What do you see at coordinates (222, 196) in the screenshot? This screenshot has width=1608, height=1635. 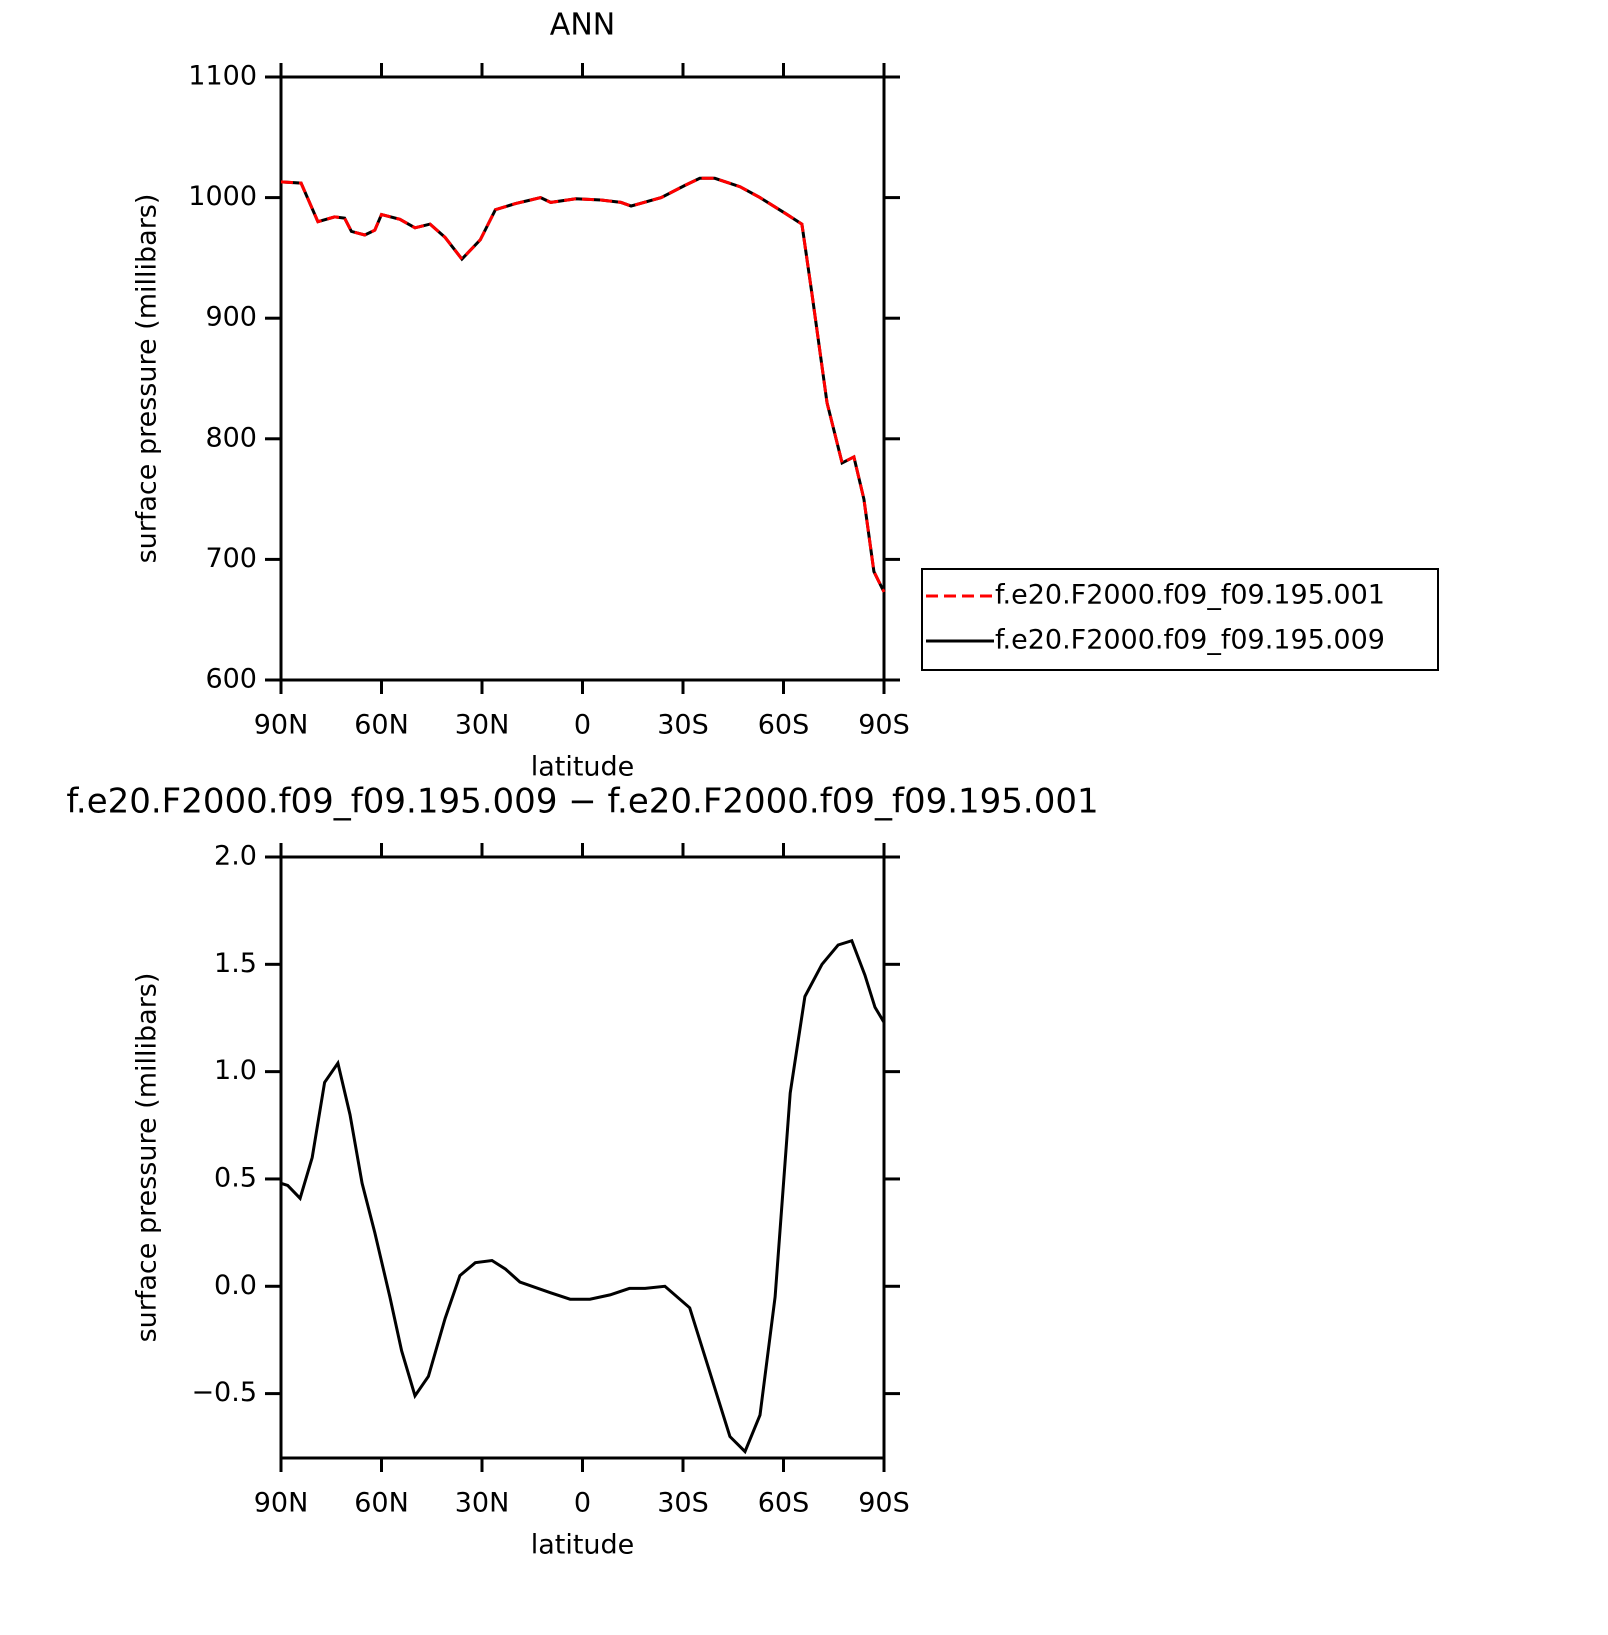 I see `y-tick-label: 1000` at bounding box center [222, 196].